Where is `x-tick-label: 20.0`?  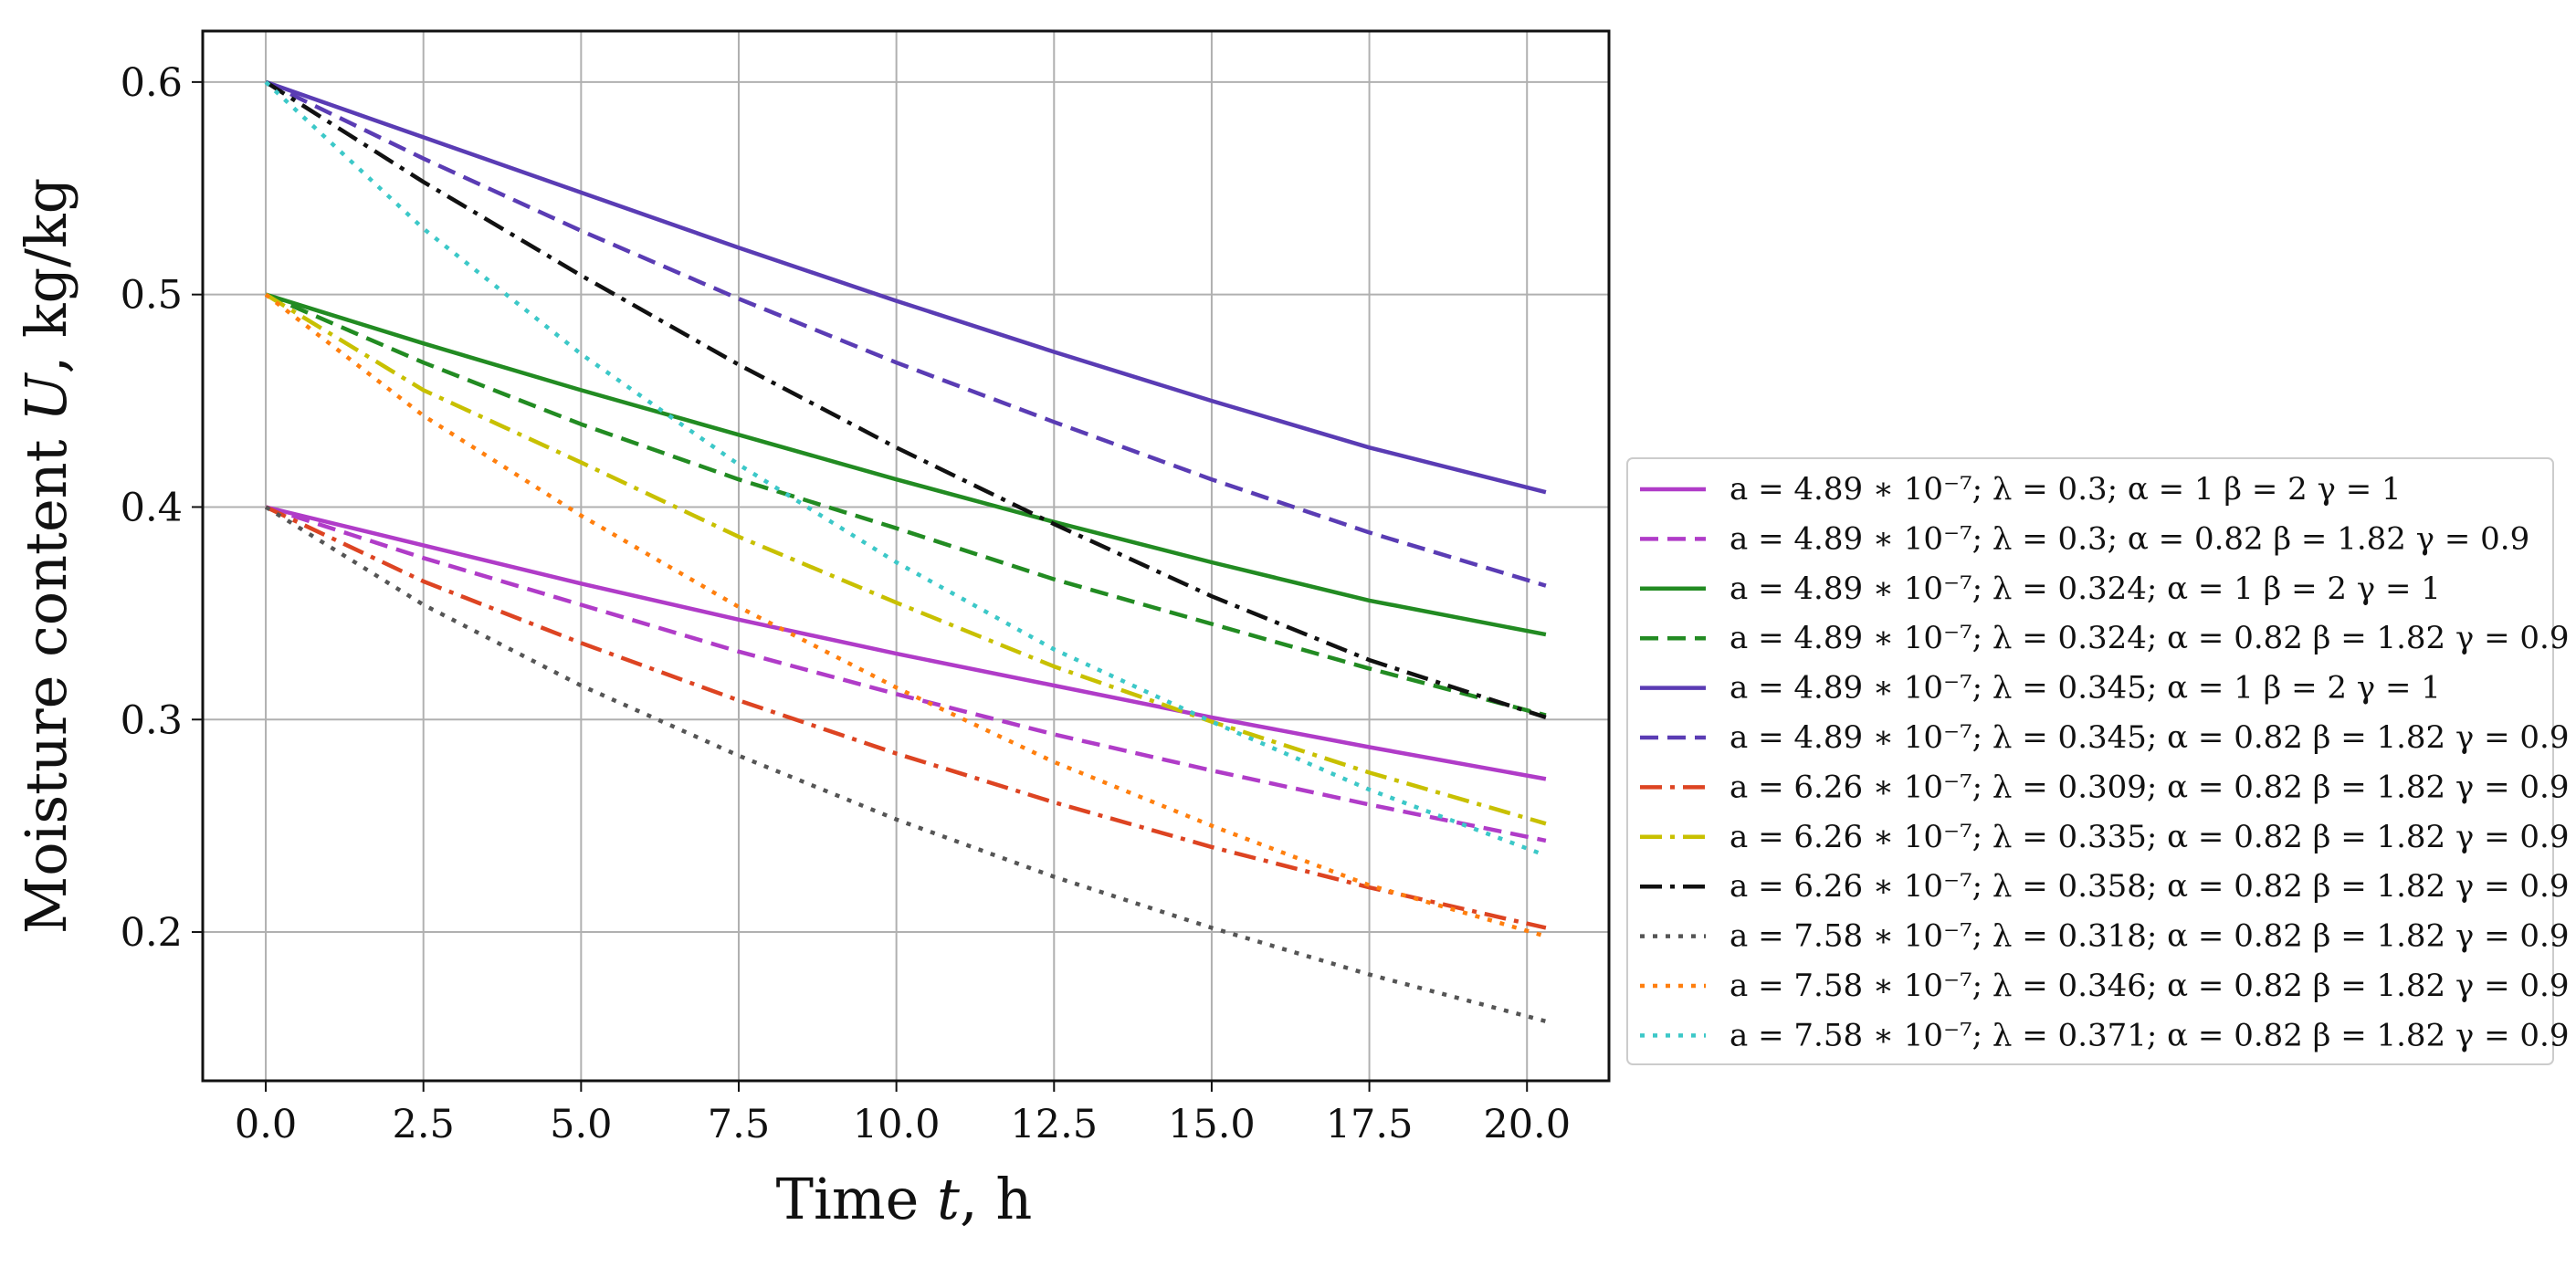
x-tick-label: 20.0 is located at coordinates (1527, 1124).